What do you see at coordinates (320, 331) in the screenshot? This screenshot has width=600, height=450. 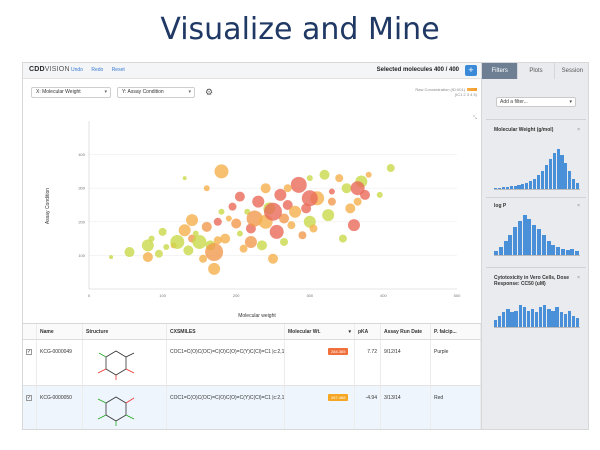 I see `column-header-molecular-weight: Molecular Wt. ▾` at bounding box center [320, 331].